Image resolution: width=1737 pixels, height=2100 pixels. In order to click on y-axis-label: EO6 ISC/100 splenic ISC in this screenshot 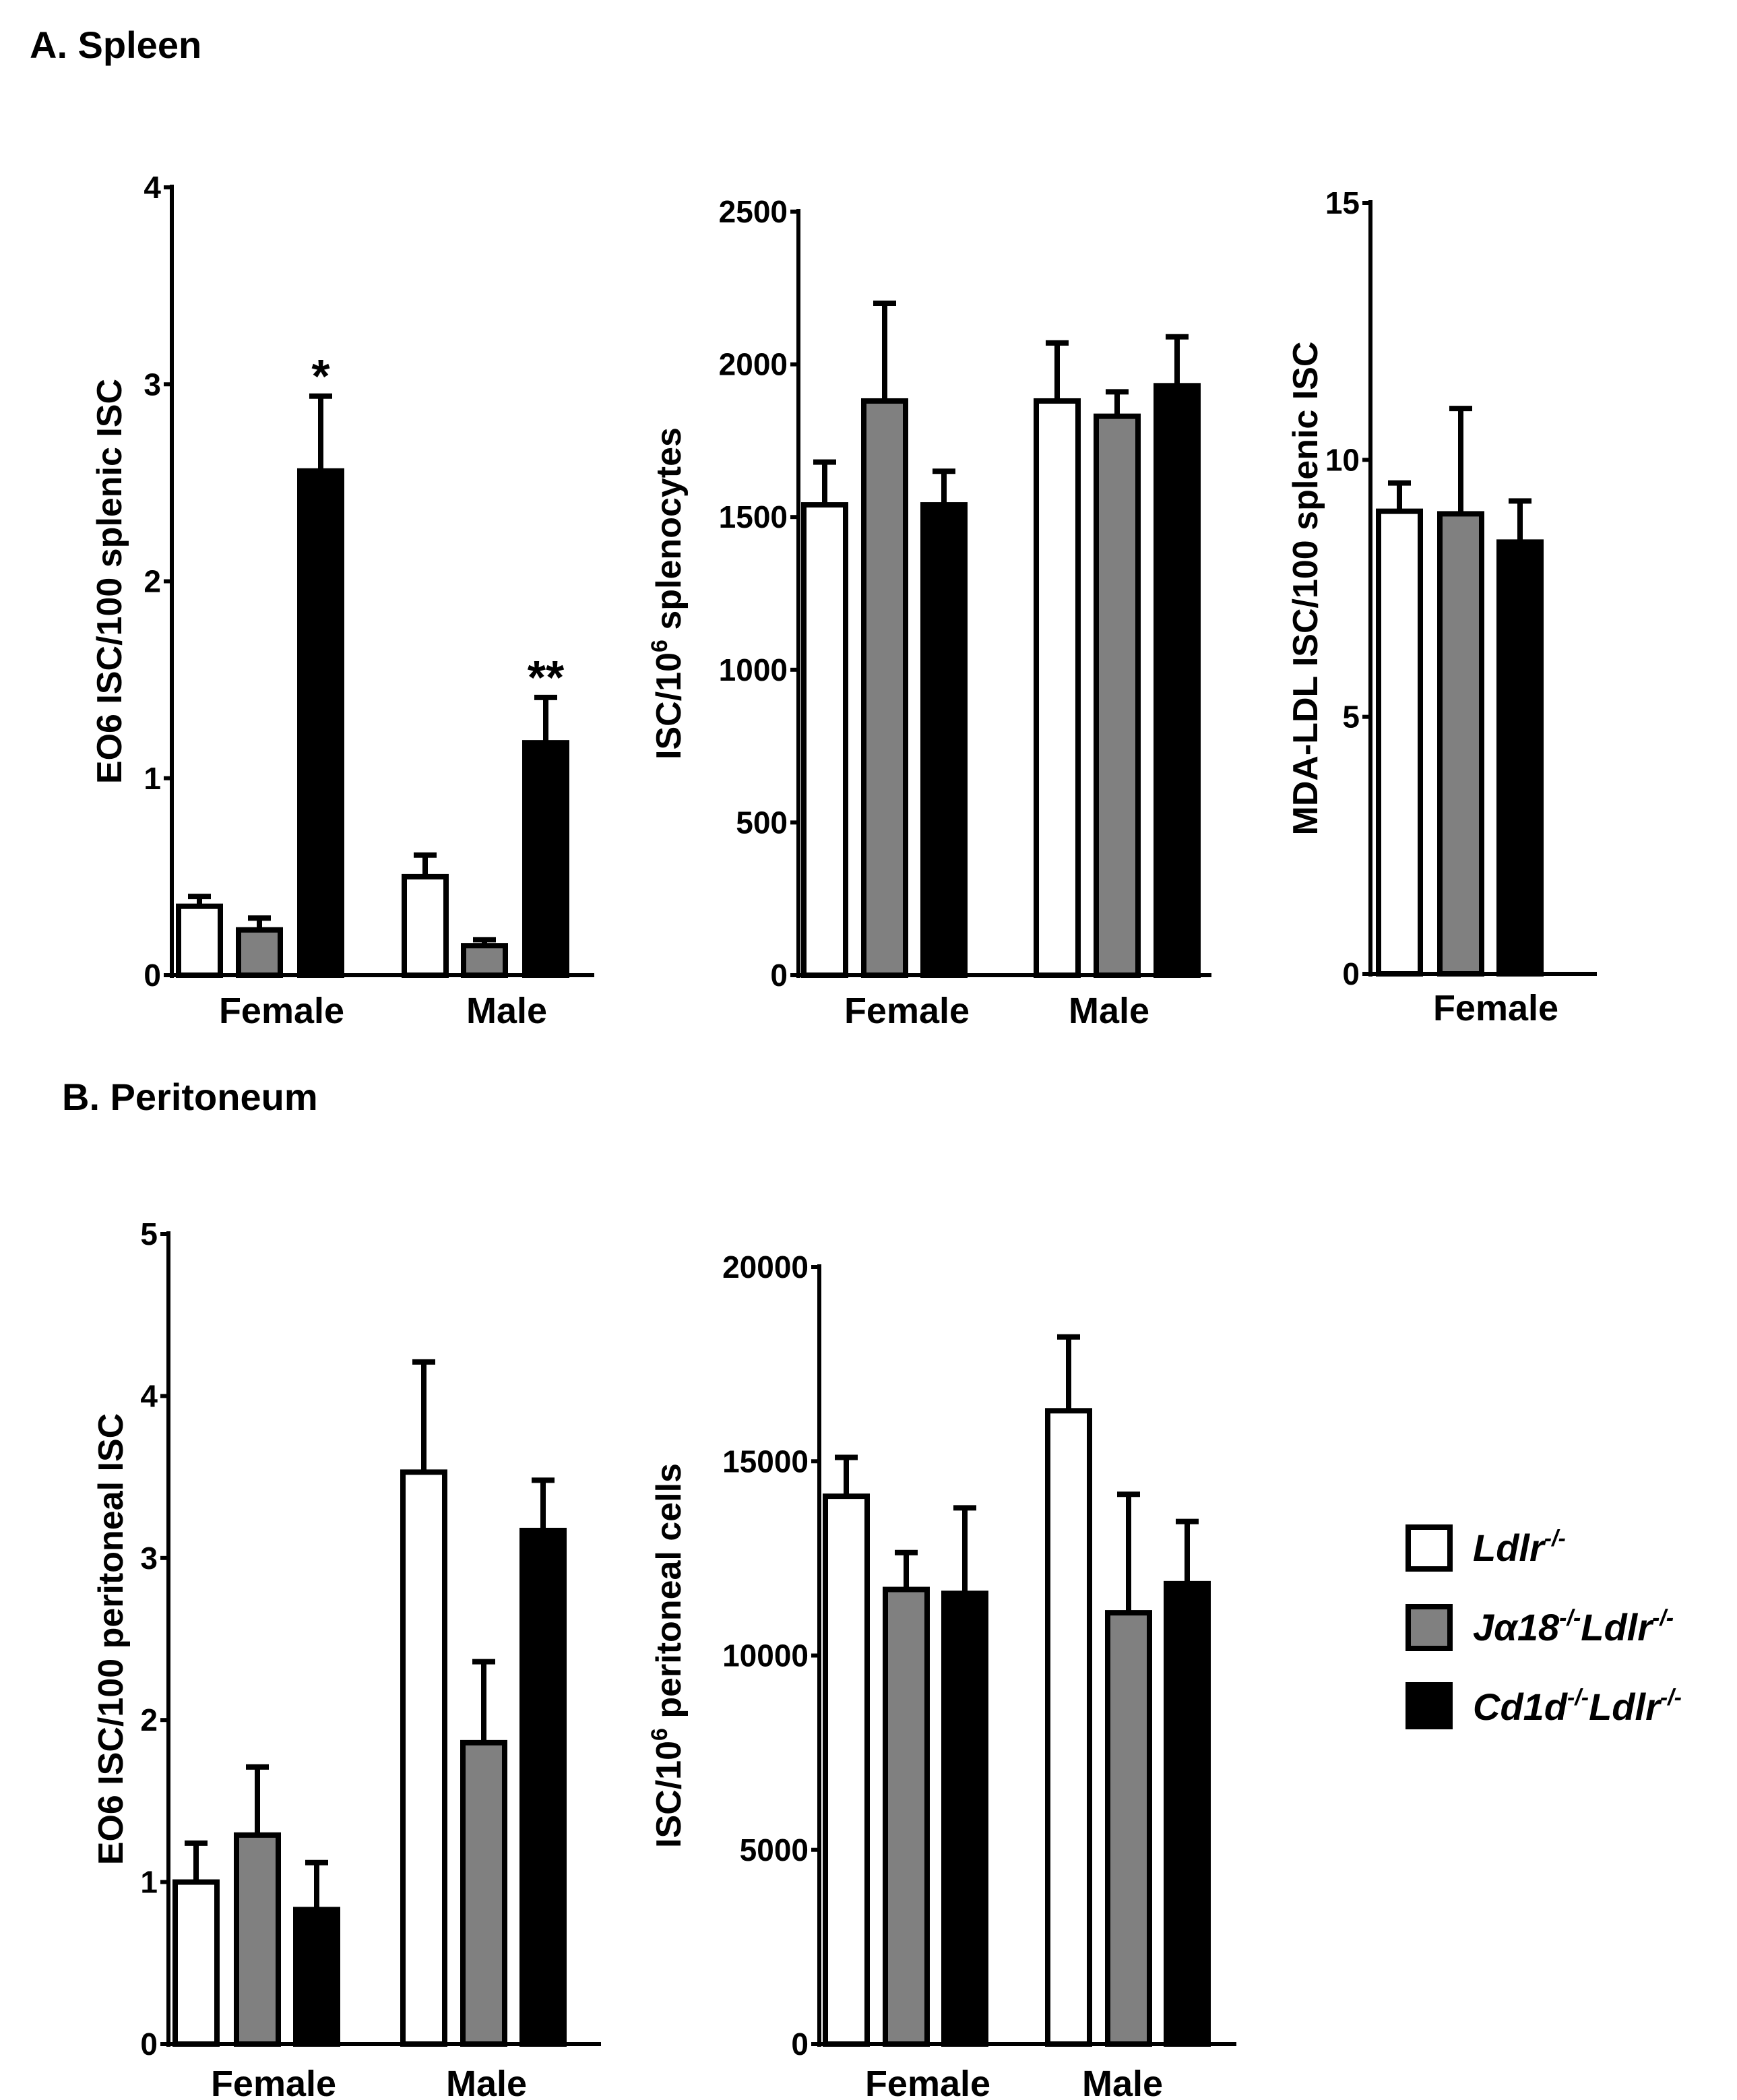, I will do `click(110, 581)`.